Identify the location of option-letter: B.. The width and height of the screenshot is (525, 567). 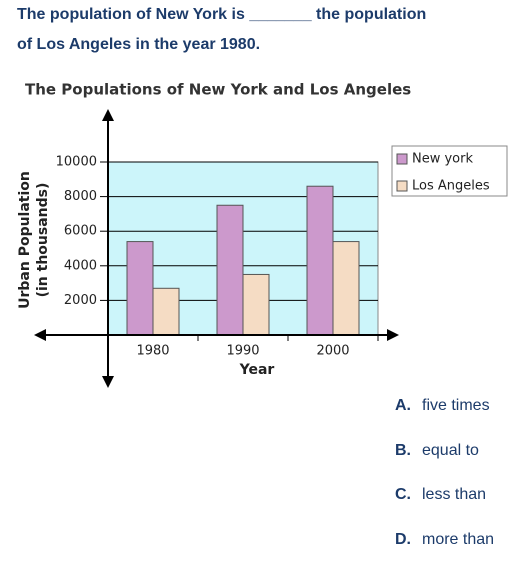
(403, 450).